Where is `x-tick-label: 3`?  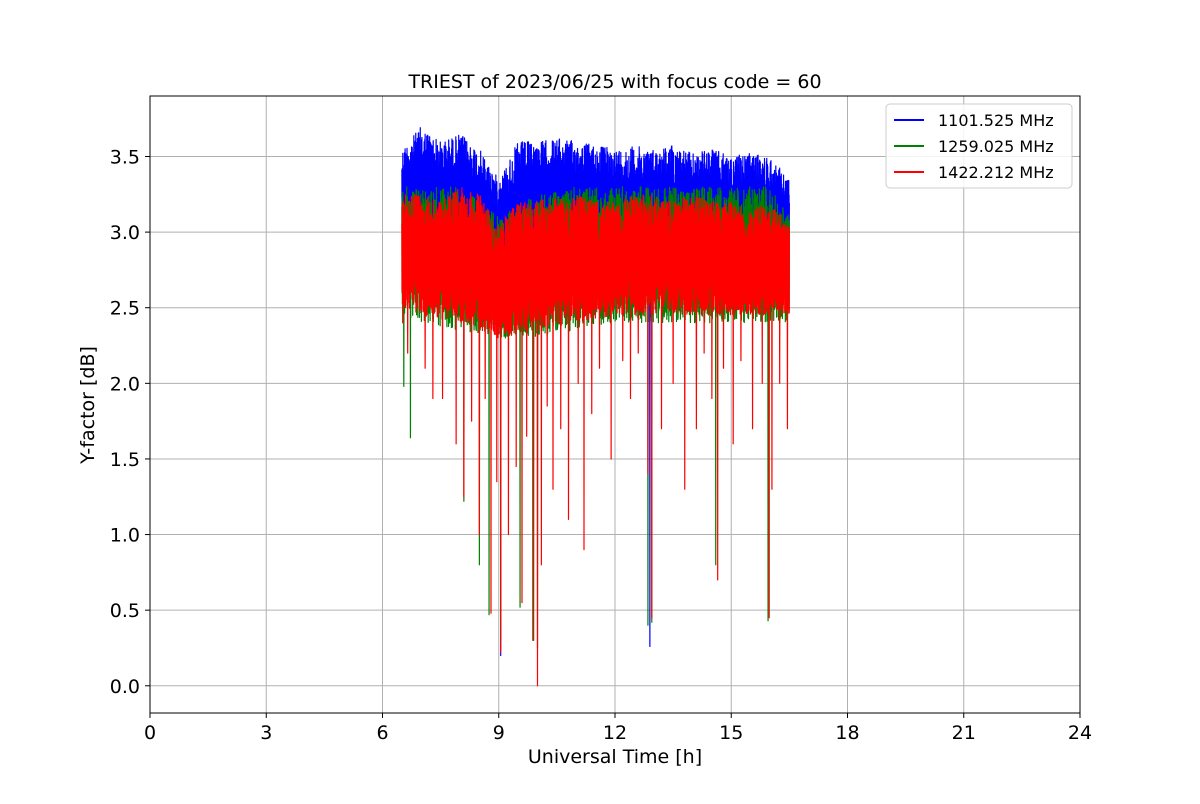 x-tick-label: 3 is located at coordinates (266, 733).